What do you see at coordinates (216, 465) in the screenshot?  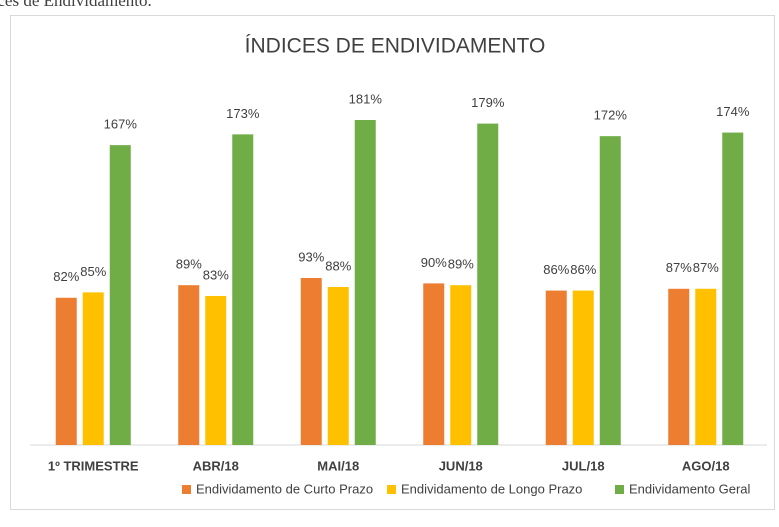 I see `x-tick-label: ABR/18` at bounding box center [216, 465].